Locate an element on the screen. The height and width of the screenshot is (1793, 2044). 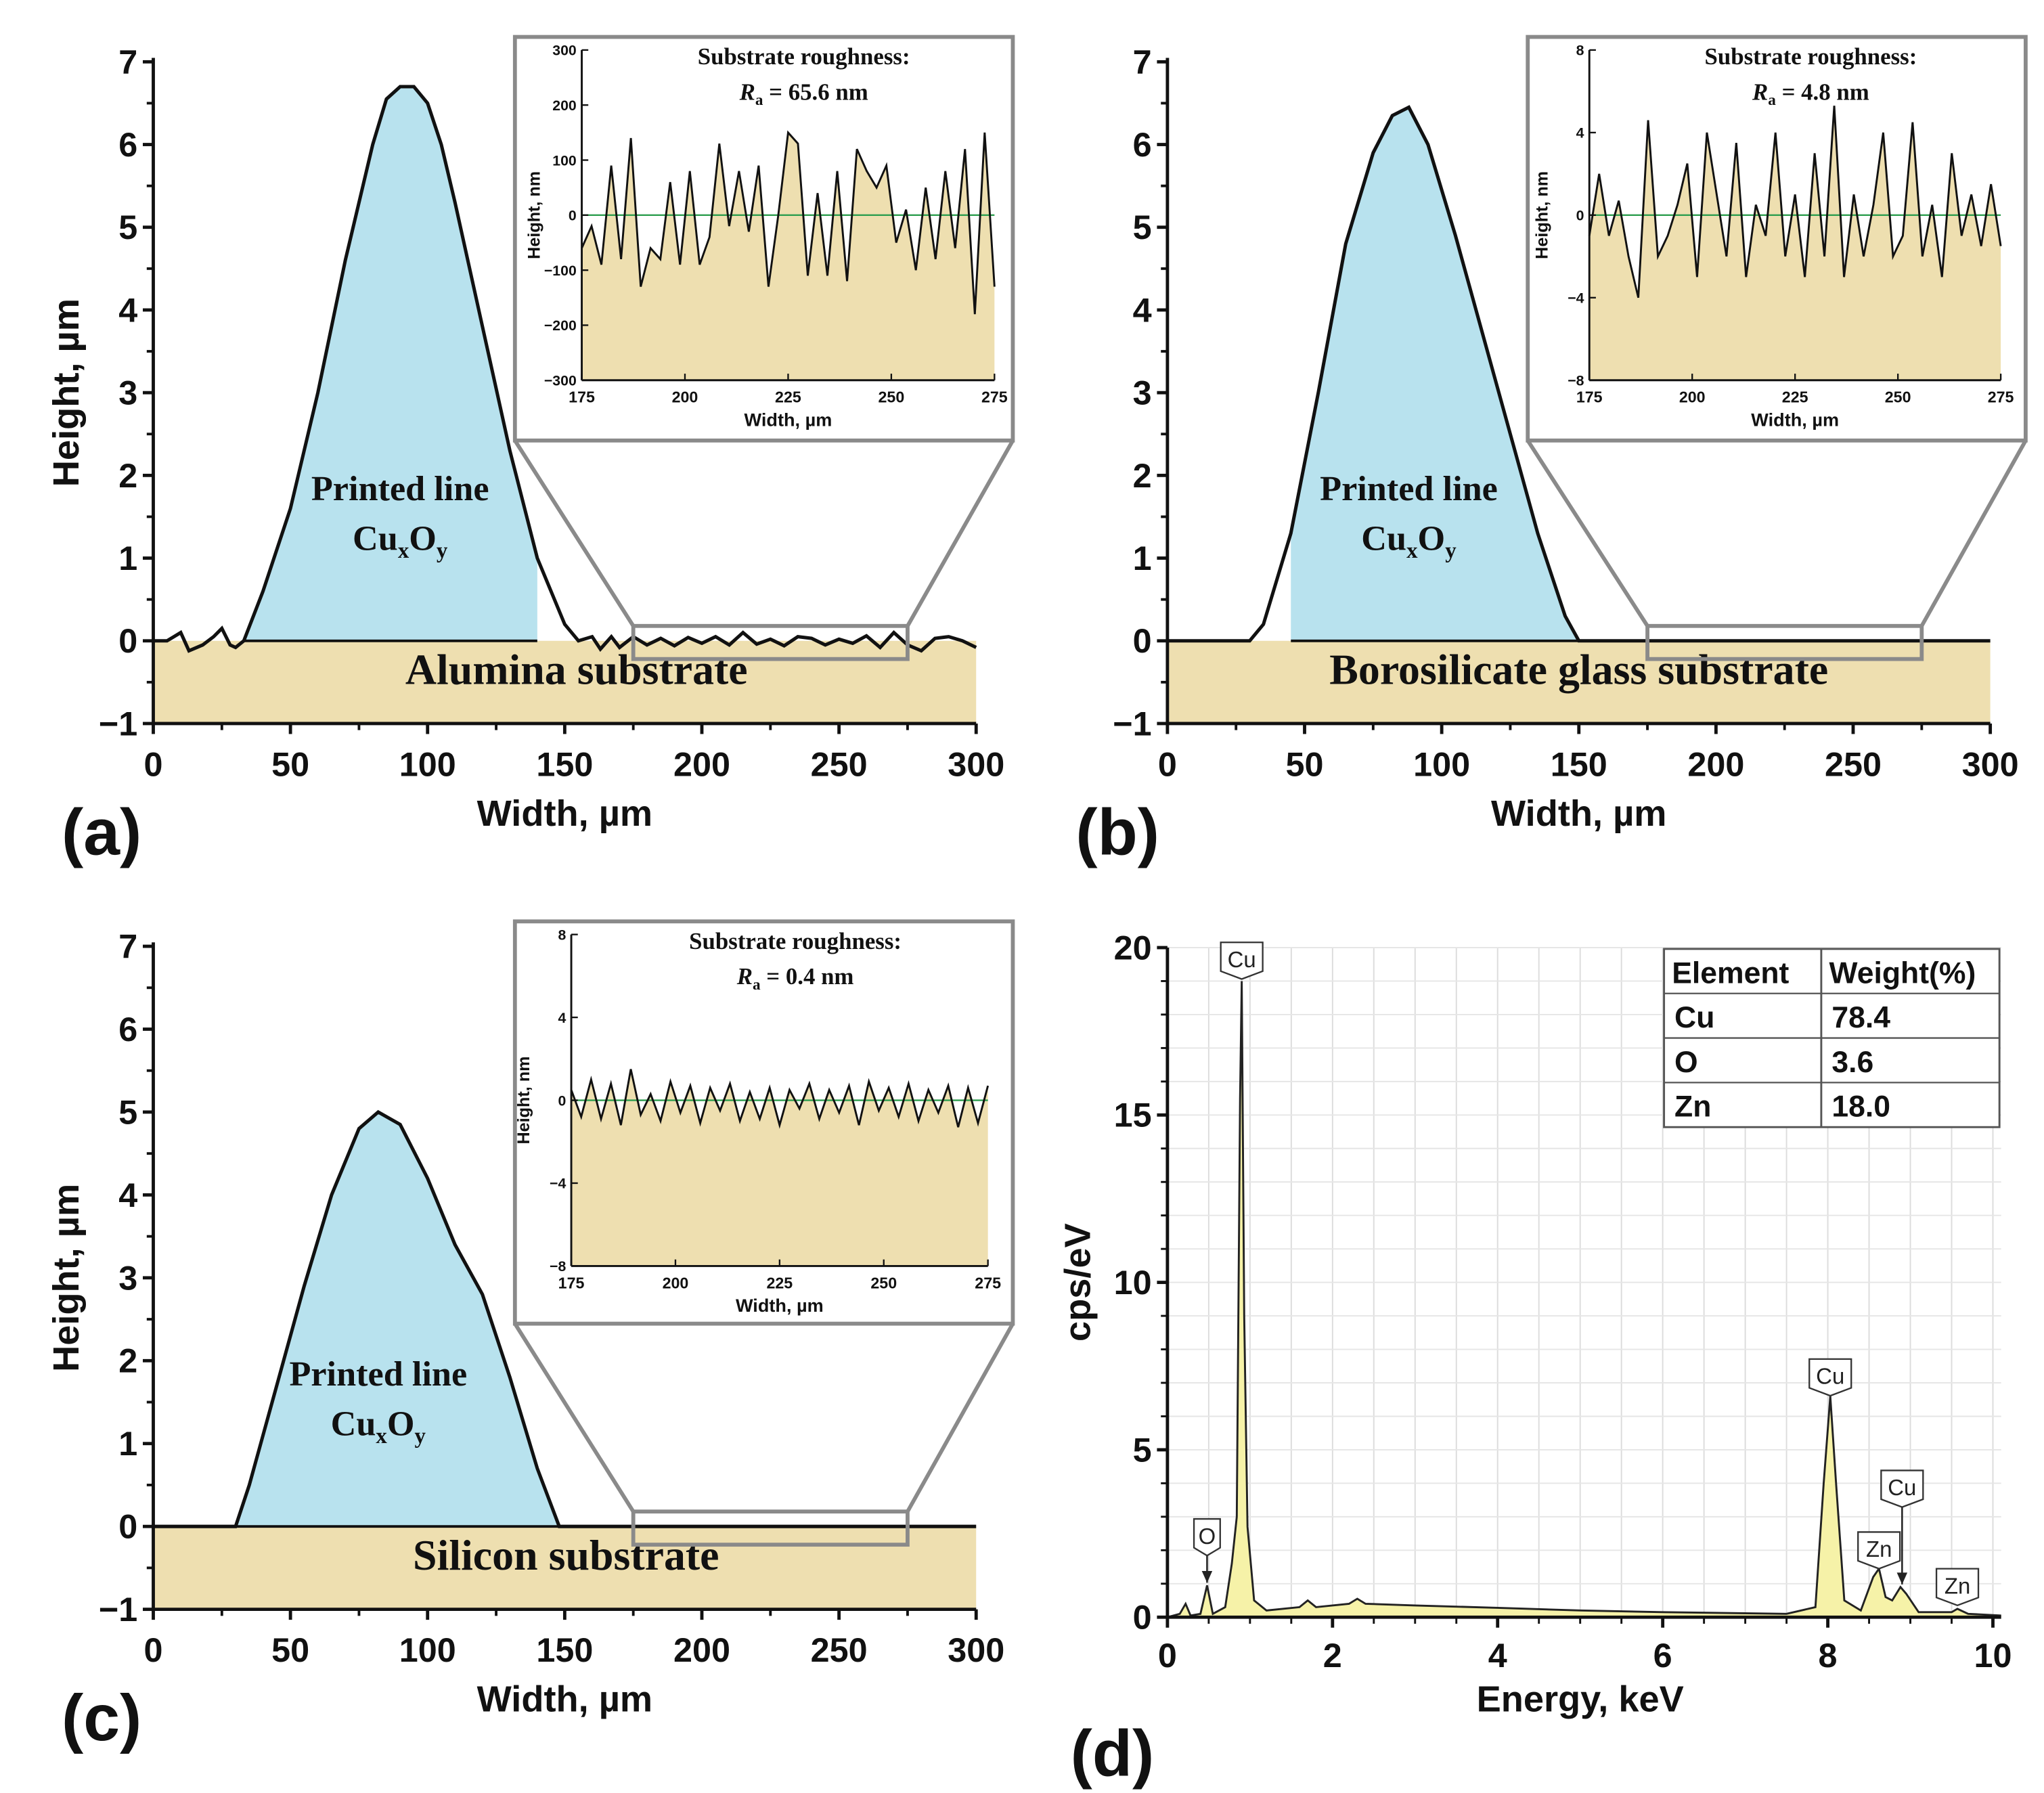
substrate-label: Borosilicate glass substrate is located at coordinates (1578, 669).